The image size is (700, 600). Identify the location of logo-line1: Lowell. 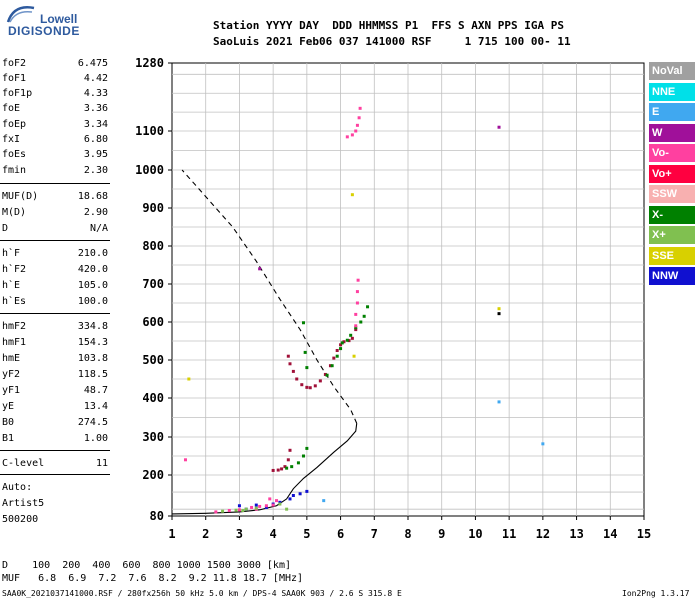
(59, 19).